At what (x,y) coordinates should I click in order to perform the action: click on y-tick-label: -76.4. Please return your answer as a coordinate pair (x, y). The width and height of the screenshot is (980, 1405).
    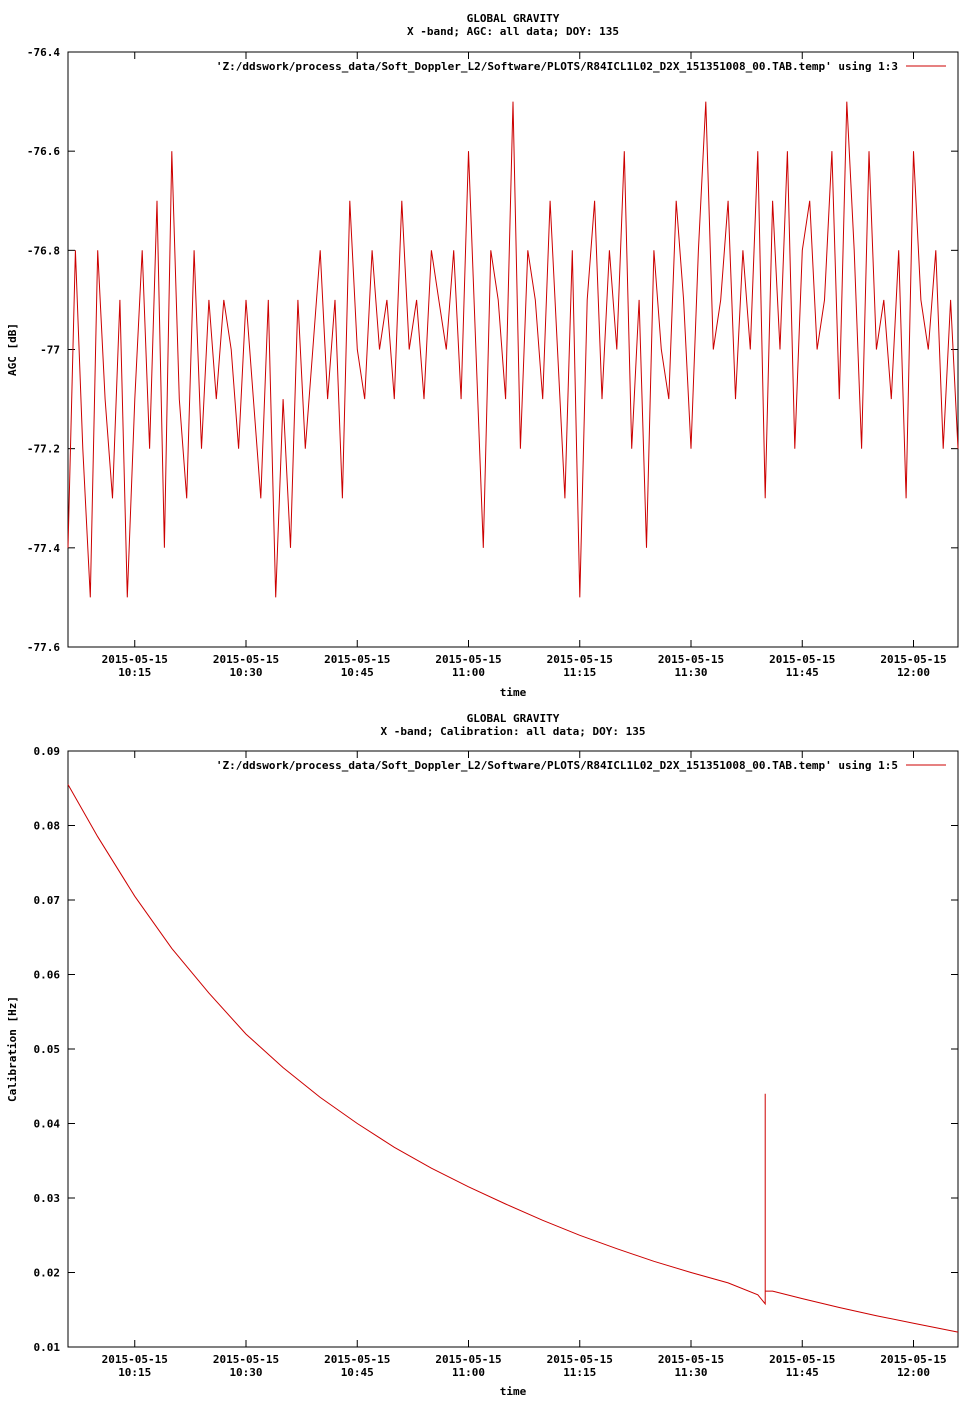
    Looking at the image, I should click on (43, 52).